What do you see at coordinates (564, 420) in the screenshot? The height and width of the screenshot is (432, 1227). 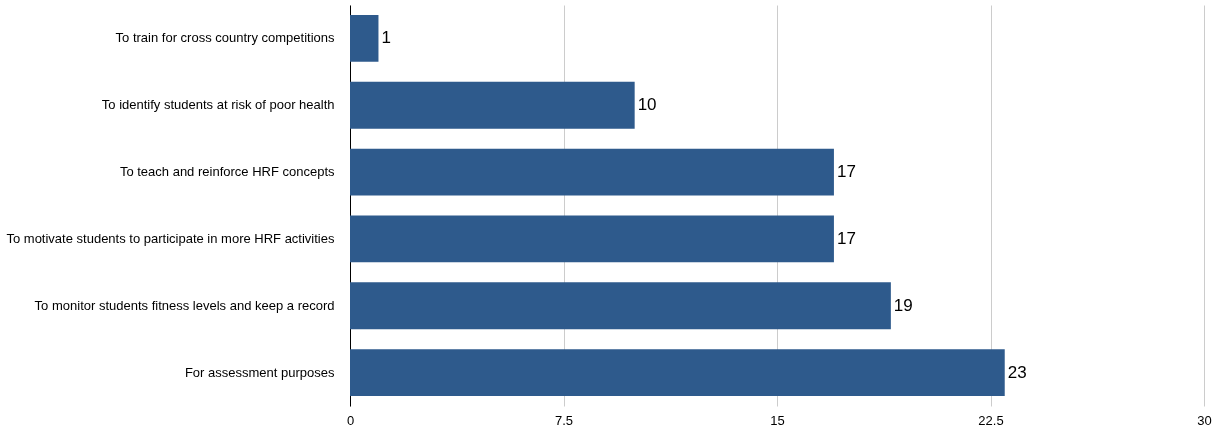 I see `x-tick-label: 7.5` at bounding box center [564, 420].